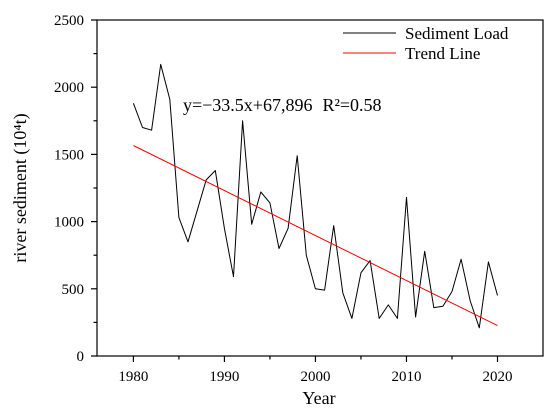 This screenshot has width=550, height=415. Describe the element at coordinates (69, 88) in the screenshot. I see `y-tick-label-2000: 2000` at that location.